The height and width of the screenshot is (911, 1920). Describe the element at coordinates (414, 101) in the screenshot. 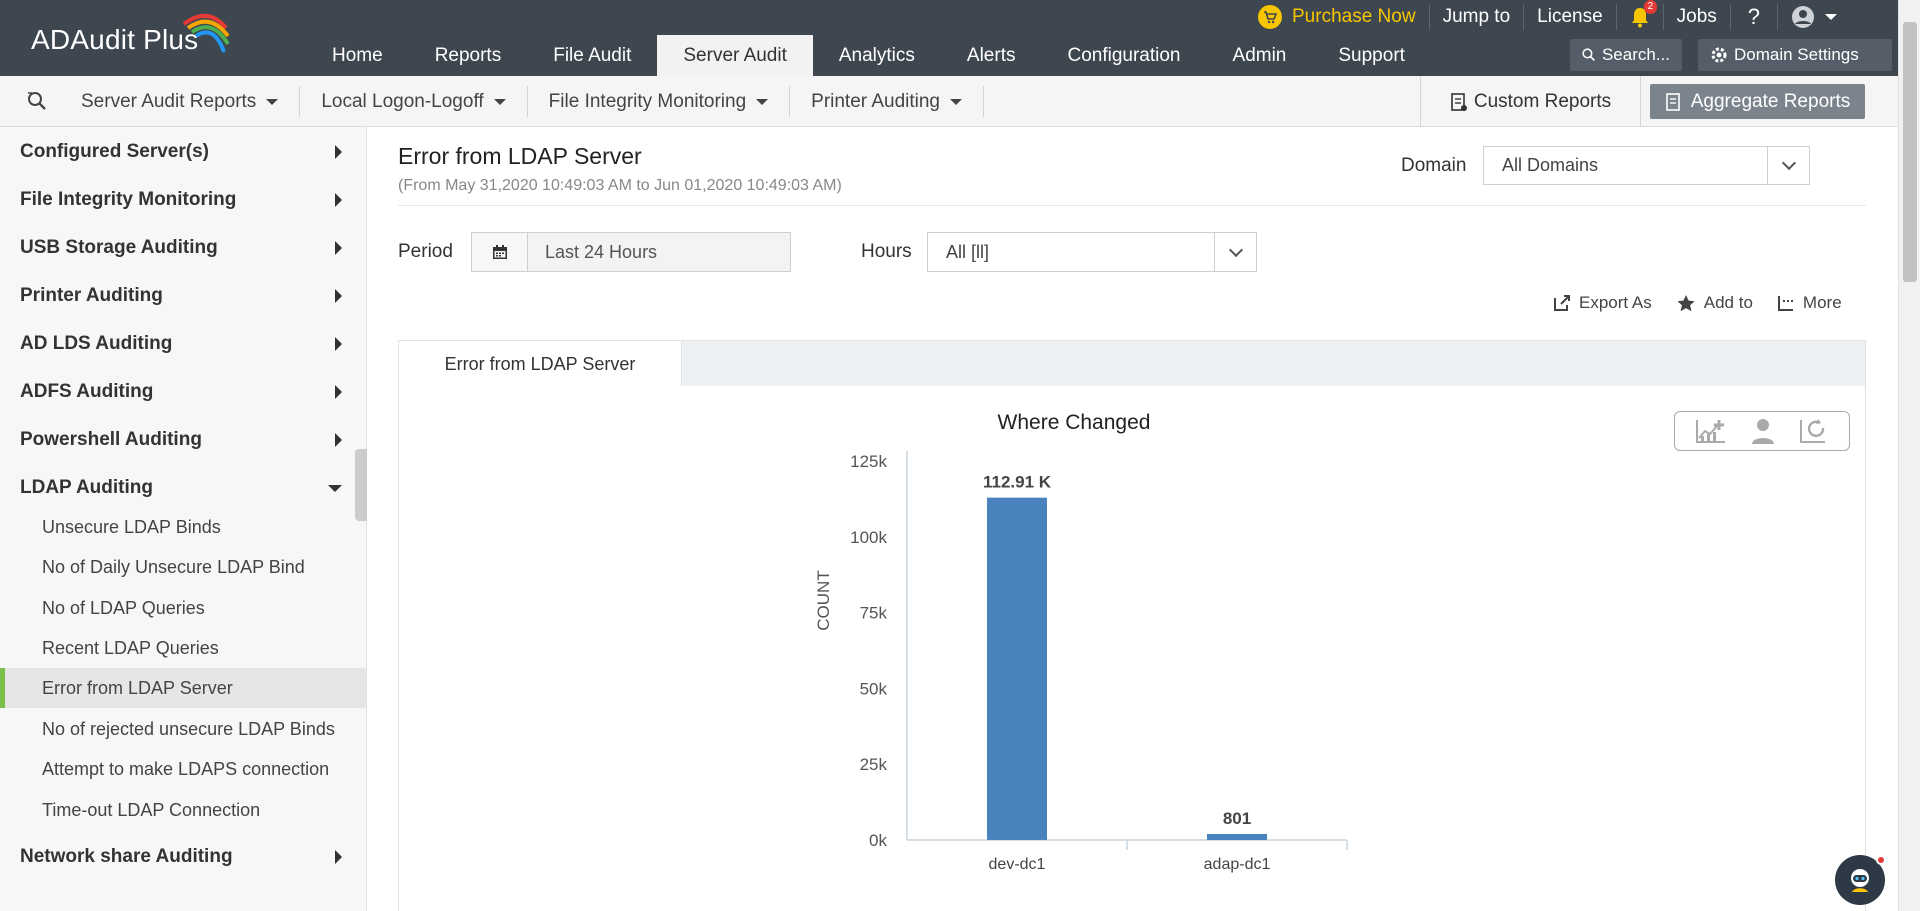

I see `subnav-local-logon-logoff: Local Logon-Logoff` at that location.